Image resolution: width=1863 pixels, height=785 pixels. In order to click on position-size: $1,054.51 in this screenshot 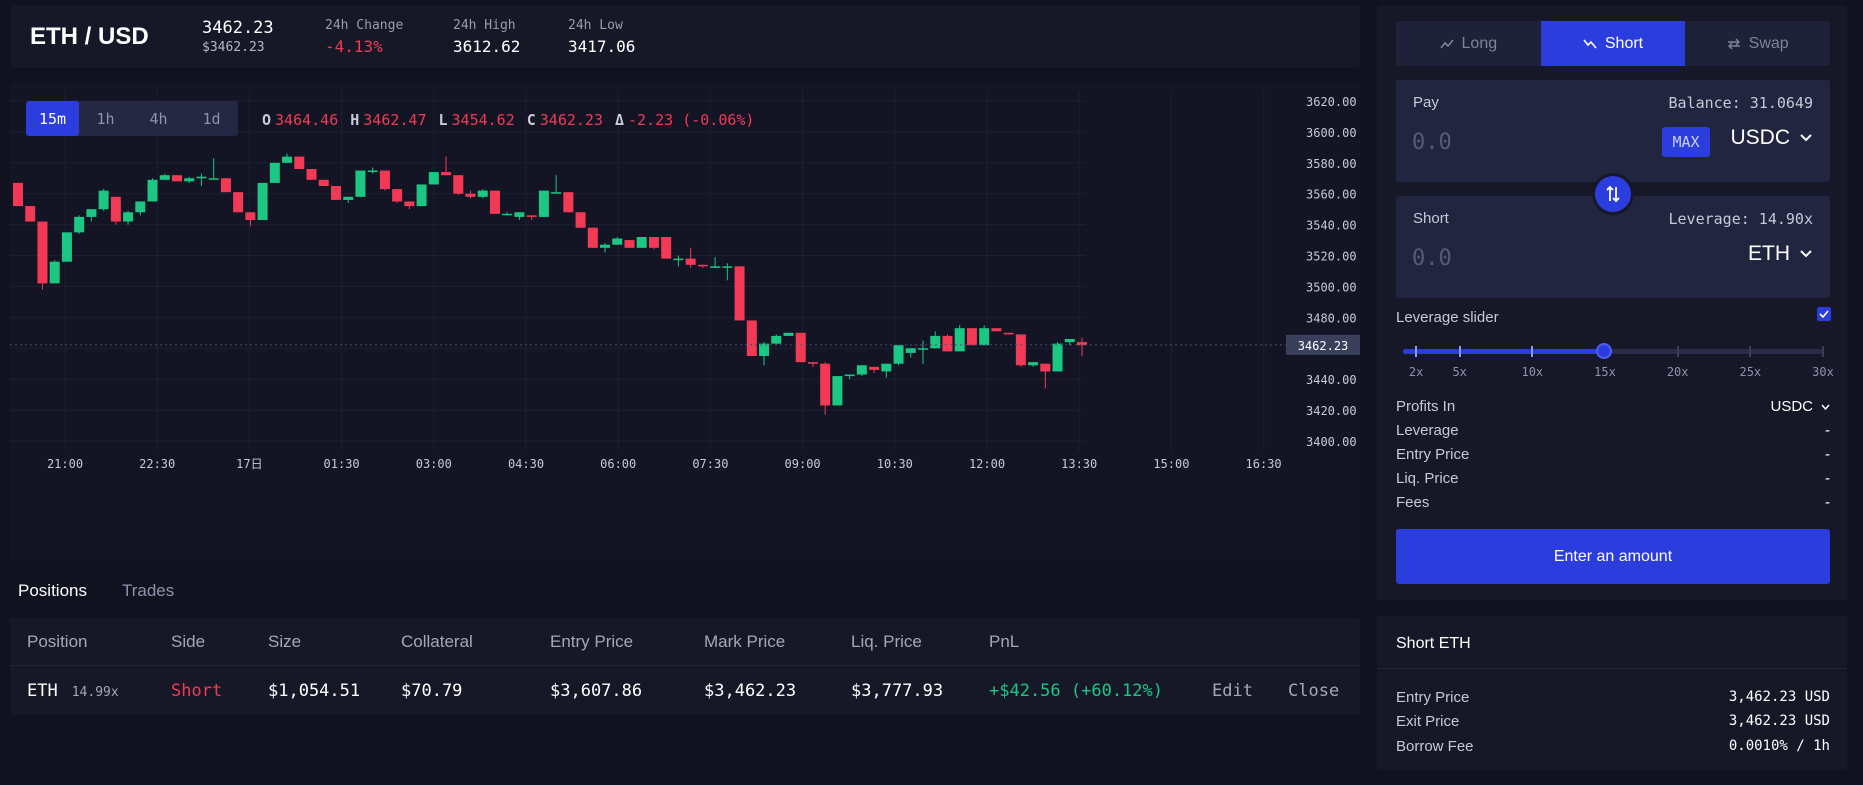, I will do `click(314, 691)`.